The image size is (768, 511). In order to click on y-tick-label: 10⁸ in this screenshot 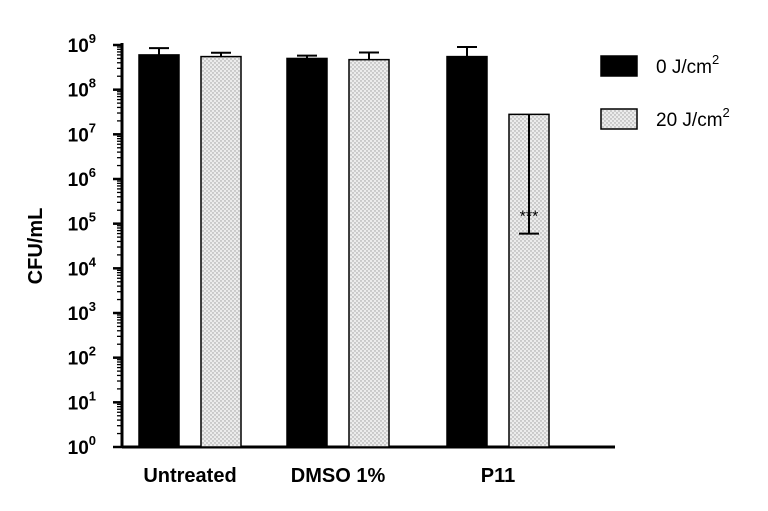, I will do `click(82, 89)`.